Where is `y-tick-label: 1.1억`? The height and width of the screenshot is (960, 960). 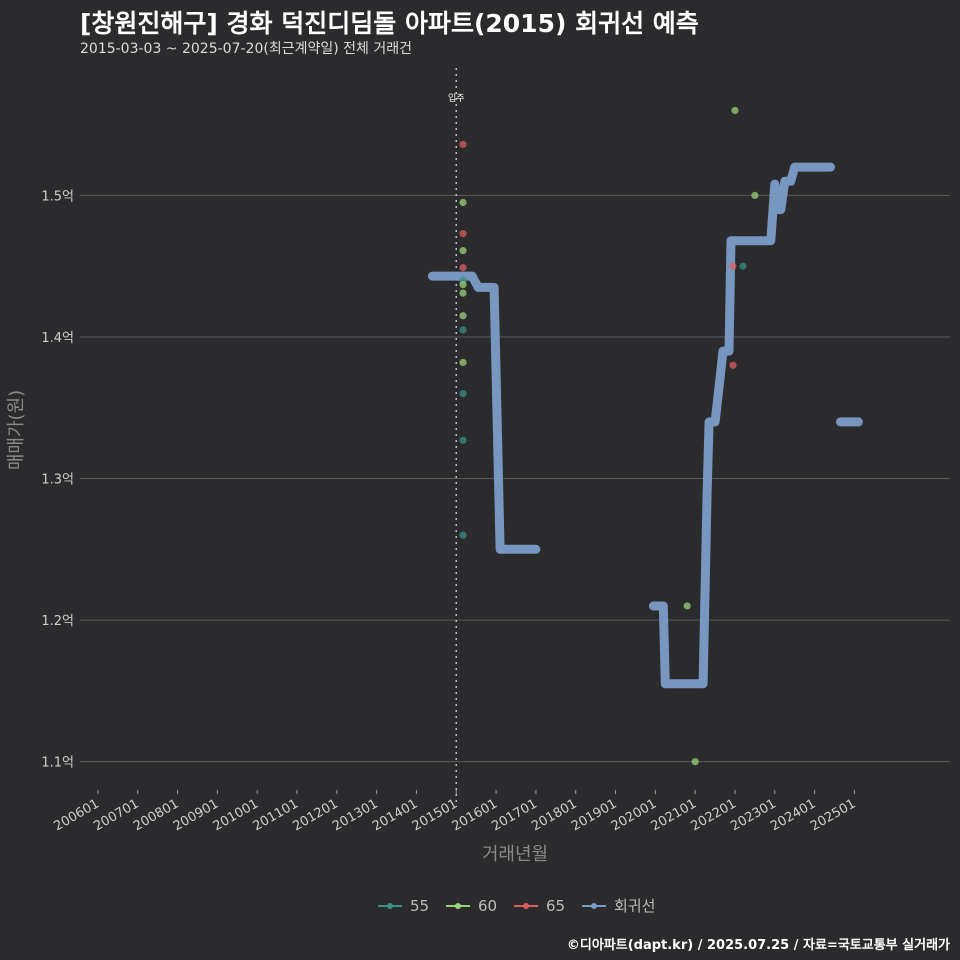
y-tick-label: 1.1억 is located at coordinates (57, 763).